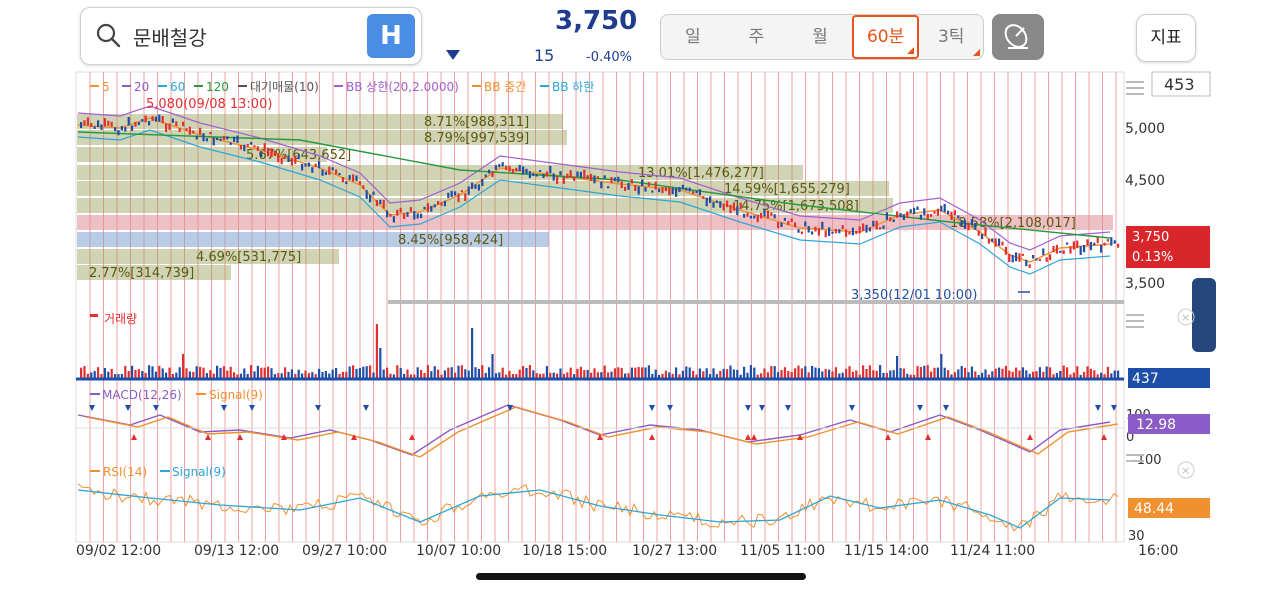  I want to click on macd-lines, so click(598, 431).